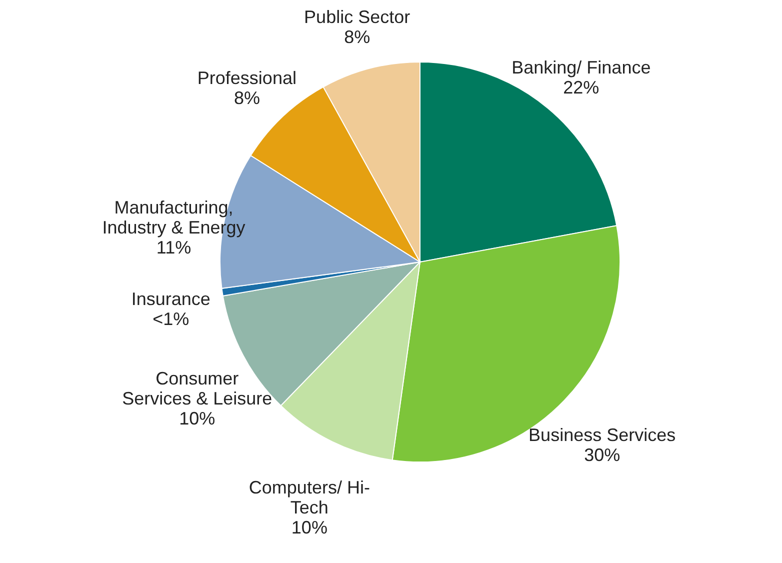 The height and width of the screenshot is (563, 782). Describe the element at coordinates (581, 67) in the screenshot. I see `slice-label: Banking/ Finance` at that location.